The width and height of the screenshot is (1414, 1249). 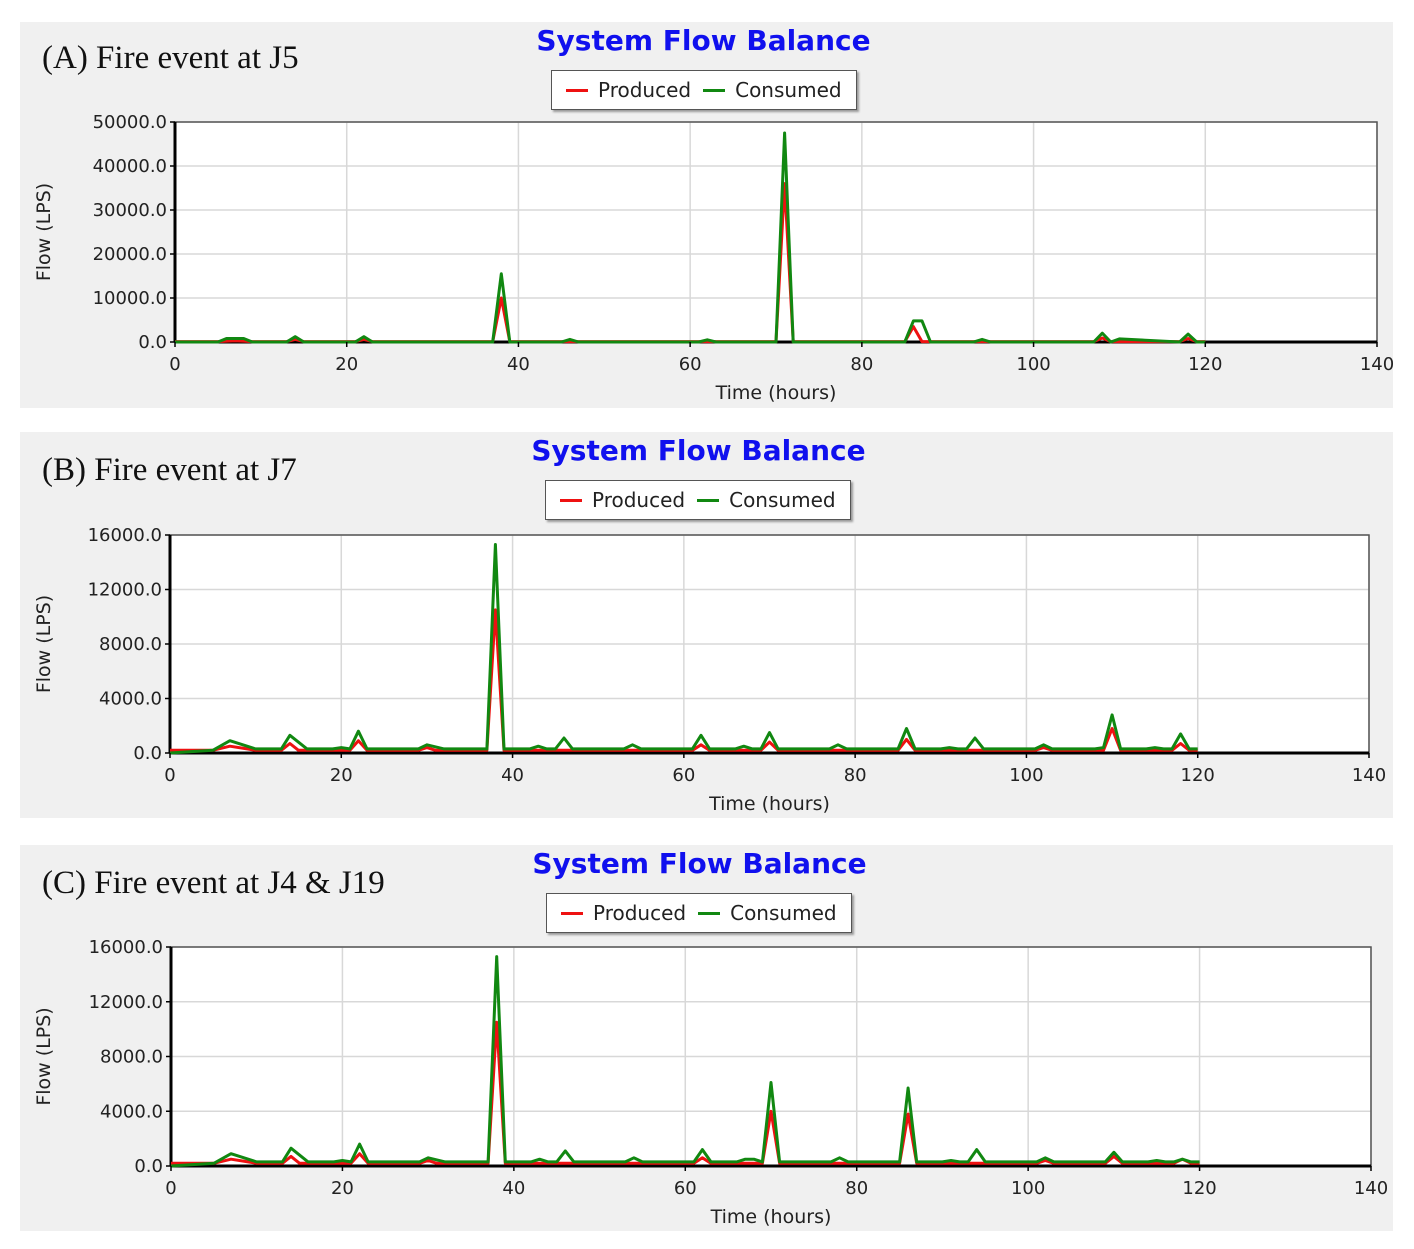 I want to click on panel-label: (C) Fire event at J4 & J19, so click(x=213, y=883).